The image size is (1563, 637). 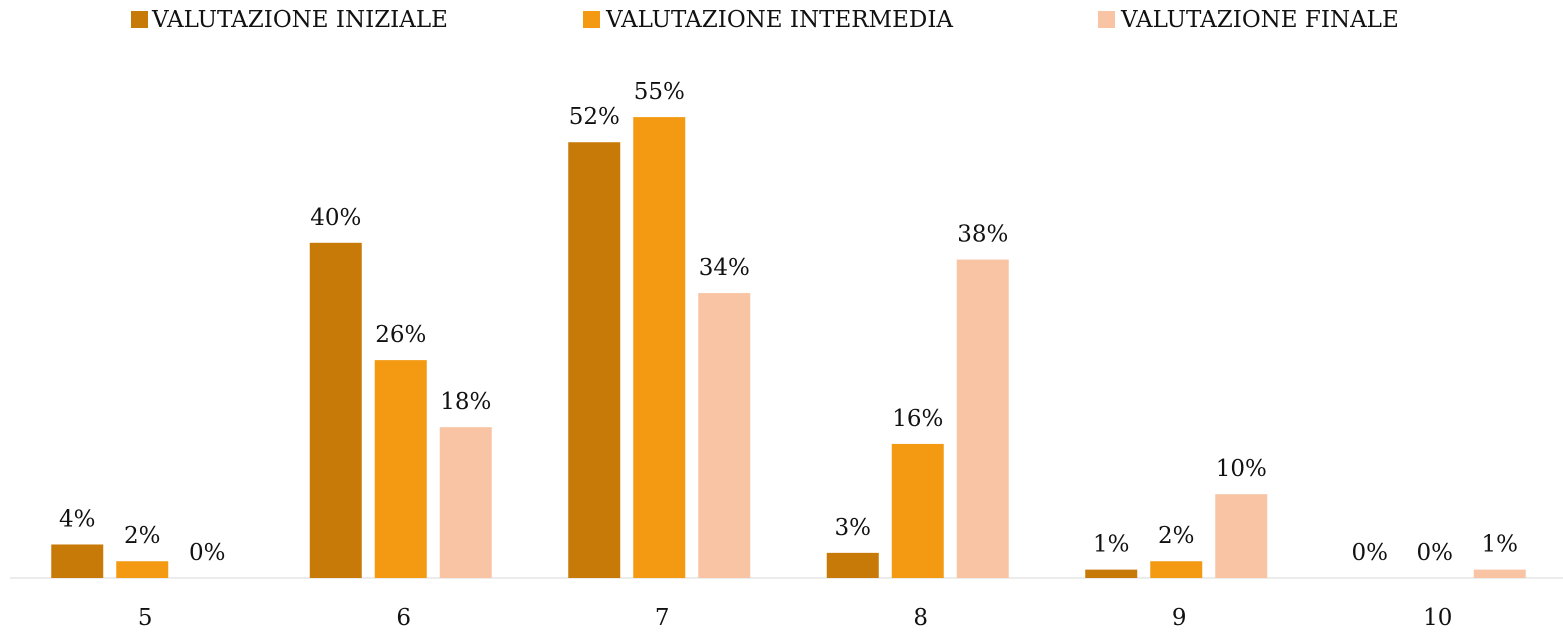 I want to click on data-label: 38%, so click(x=982, y=235).